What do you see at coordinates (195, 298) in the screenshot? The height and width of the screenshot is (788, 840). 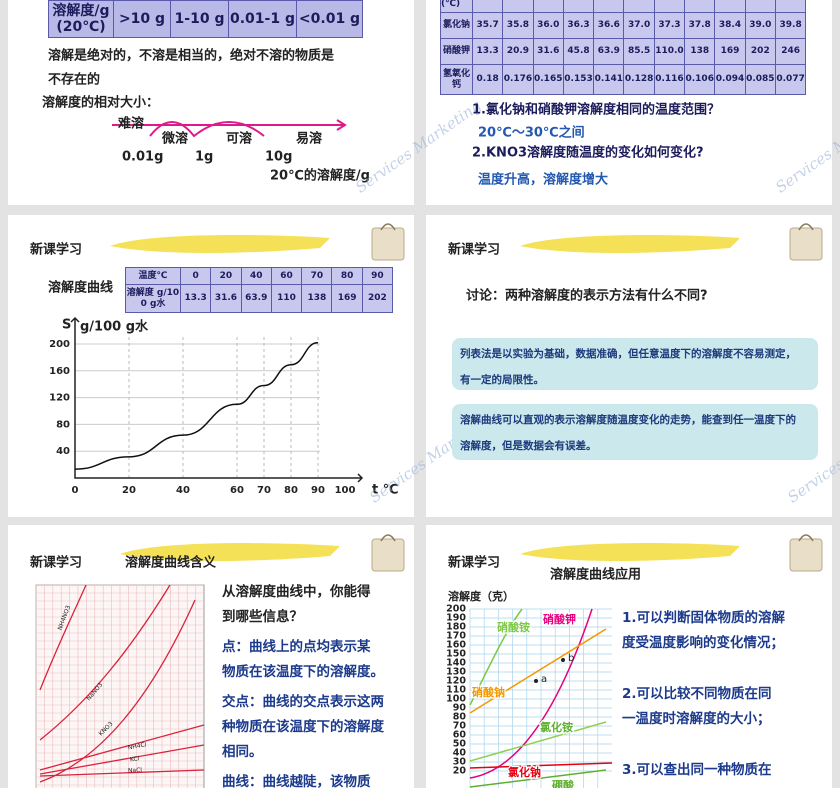 I see `cell: 13.3` at bounding box center [195, 298].